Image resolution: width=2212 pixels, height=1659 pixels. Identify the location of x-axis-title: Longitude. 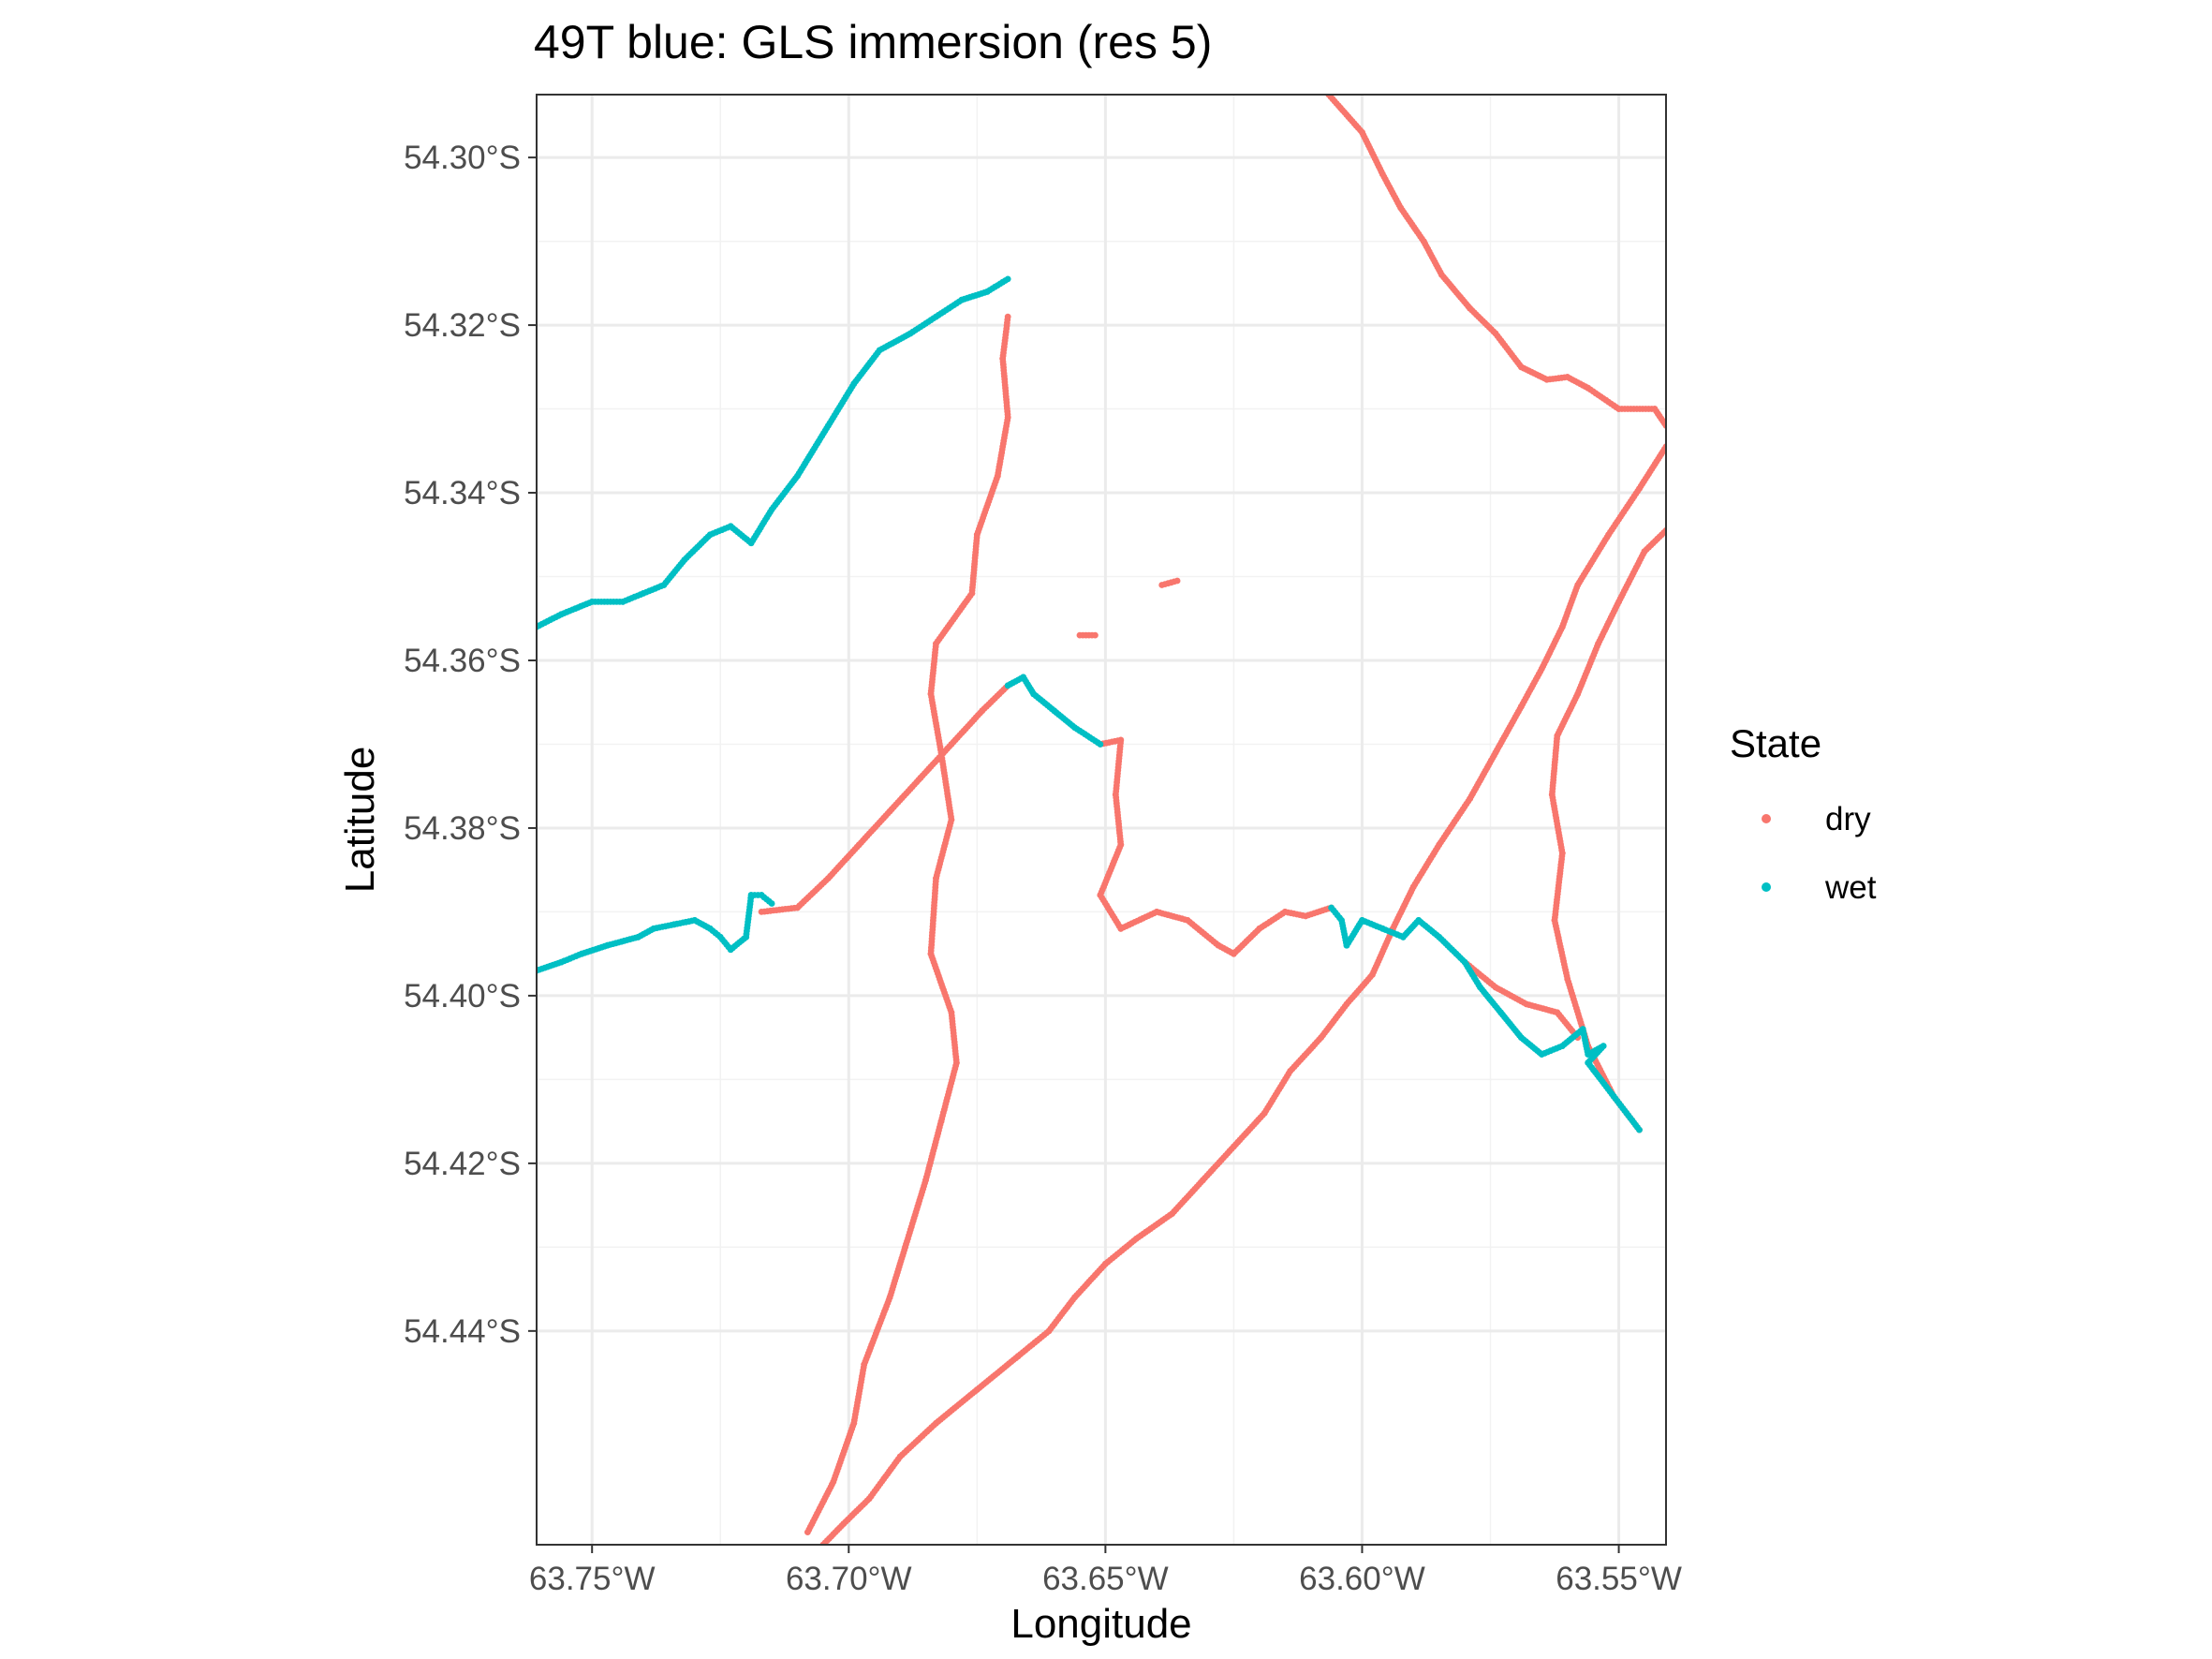
(1101, 1624).